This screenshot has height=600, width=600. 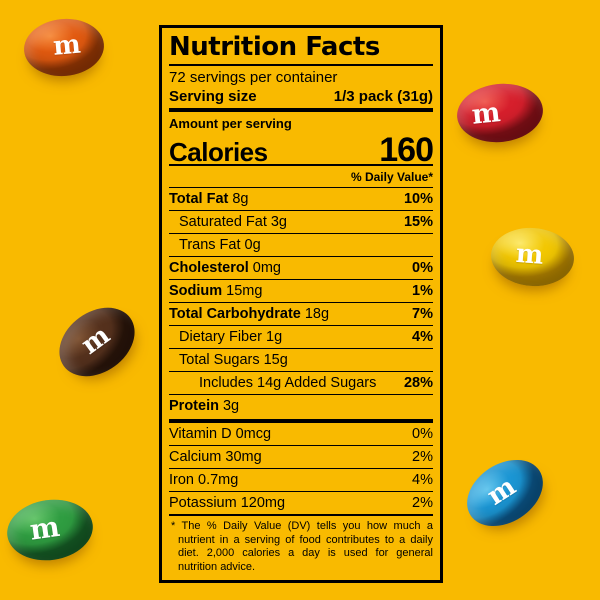 I want to click on serving-size-label: Serving size, so click(x=213, y=96).